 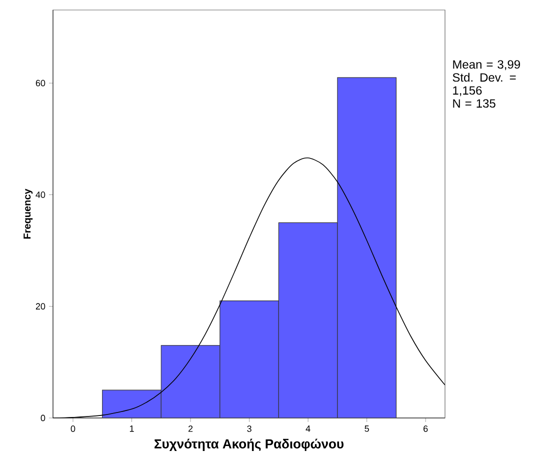 I want to click on x-tick-label: 5, so click(x=366, y=429).